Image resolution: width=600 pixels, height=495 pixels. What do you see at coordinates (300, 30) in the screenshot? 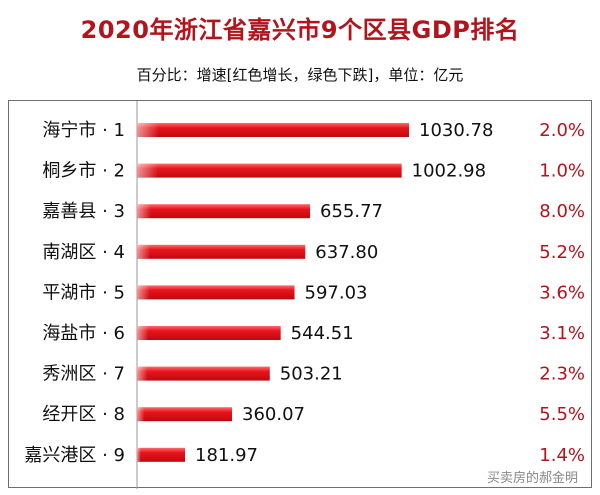
I see `chart-title: 2020年浙江省嘉兴市9个区县GDP排名` at bounding box center [300, 30].